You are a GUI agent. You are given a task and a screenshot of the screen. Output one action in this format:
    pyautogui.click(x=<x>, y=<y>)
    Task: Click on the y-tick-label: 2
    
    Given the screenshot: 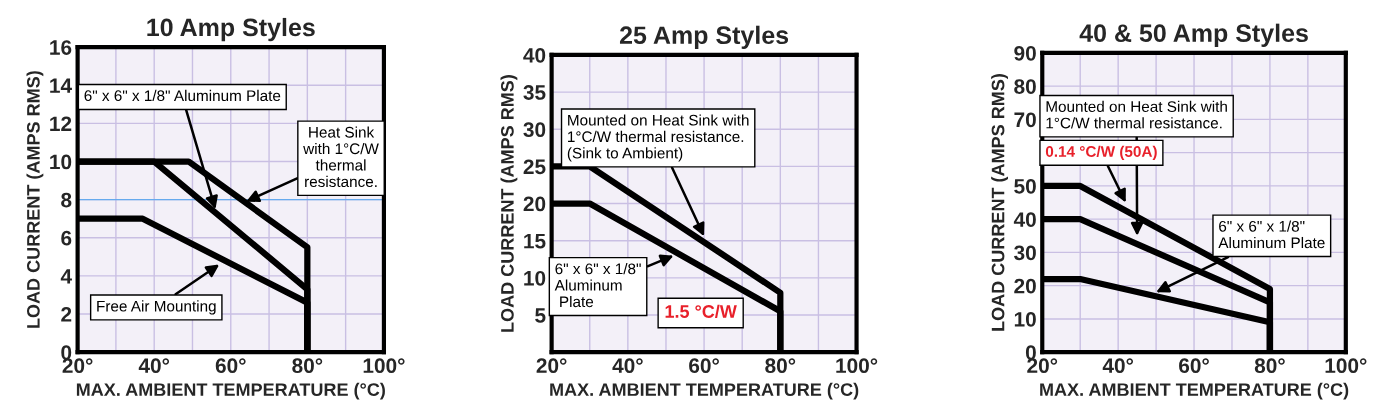 What is the action you would take?
    pyautogui.click(x=66, y=314)
    